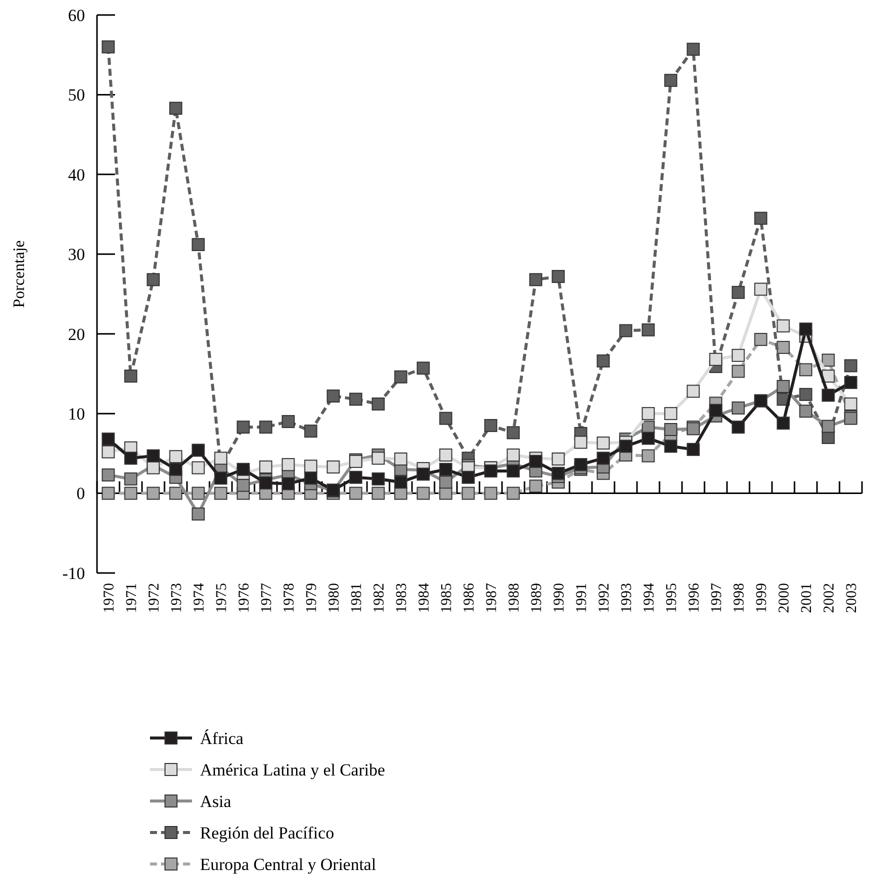 Image resolution: width=870 pixels, height=879 pixels. I want to click on x-tick-label: 1981, so click(356, 598).